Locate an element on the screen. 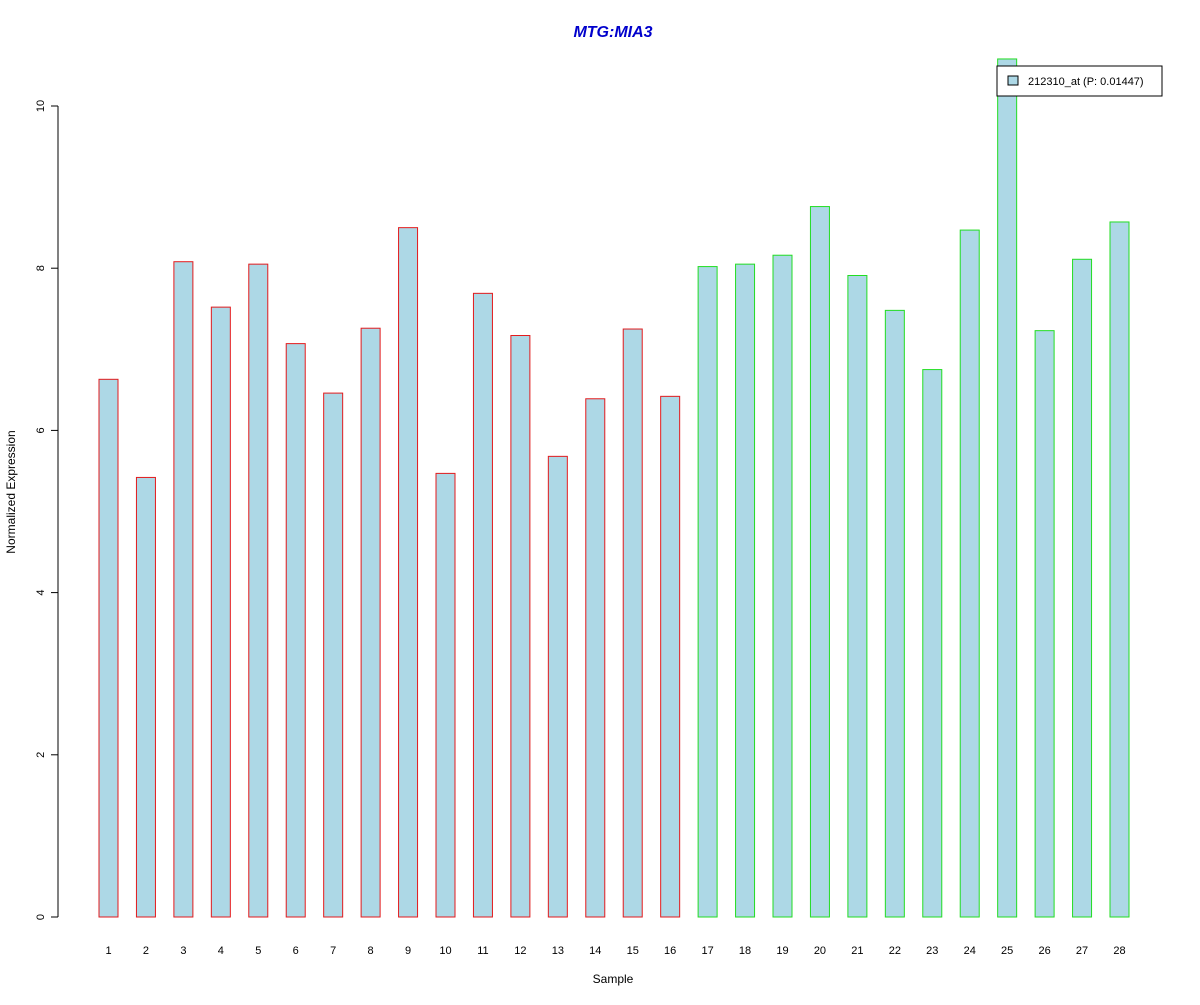 Image resolution: width=1200 pixels, height=1005 pixels. legend: 212310_at (P: 0.01447) is located at coordinates (1079, 81).